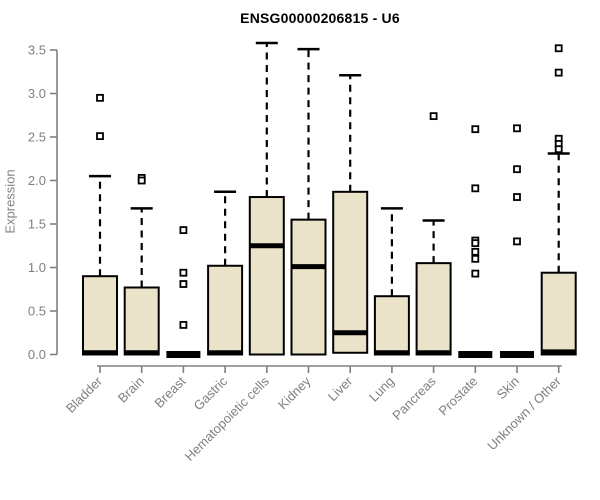 The height and width of the screenshot is (500, 600). What do you see at coordinates (37, 137) in the screenshot?
I see `y-tick-label: 2.5` at bounding box center [37, 137].